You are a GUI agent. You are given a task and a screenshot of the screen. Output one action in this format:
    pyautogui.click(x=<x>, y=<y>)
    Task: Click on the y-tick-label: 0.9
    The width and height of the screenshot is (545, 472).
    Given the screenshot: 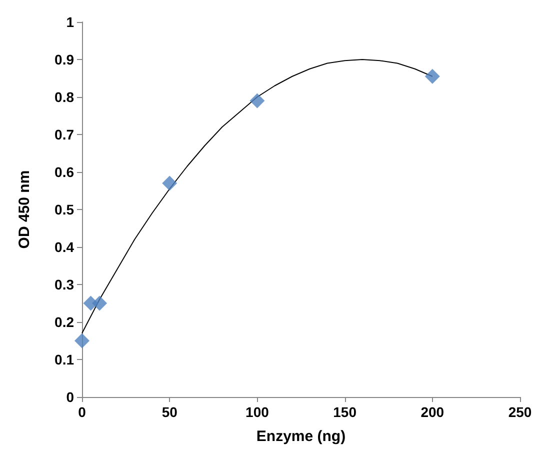 What is the action you would take?
    pyautogui.click(x=64, y=60)
    